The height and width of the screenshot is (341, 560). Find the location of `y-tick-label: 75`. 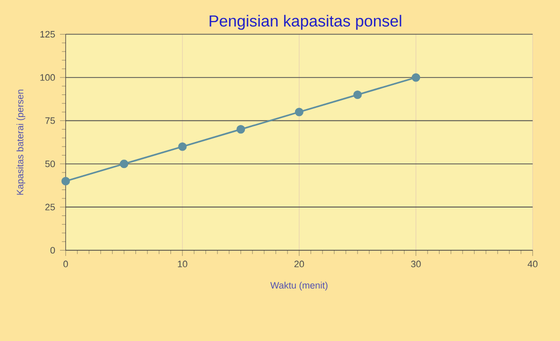

y-tick-label: 75 is located at coordinates (50, 120).